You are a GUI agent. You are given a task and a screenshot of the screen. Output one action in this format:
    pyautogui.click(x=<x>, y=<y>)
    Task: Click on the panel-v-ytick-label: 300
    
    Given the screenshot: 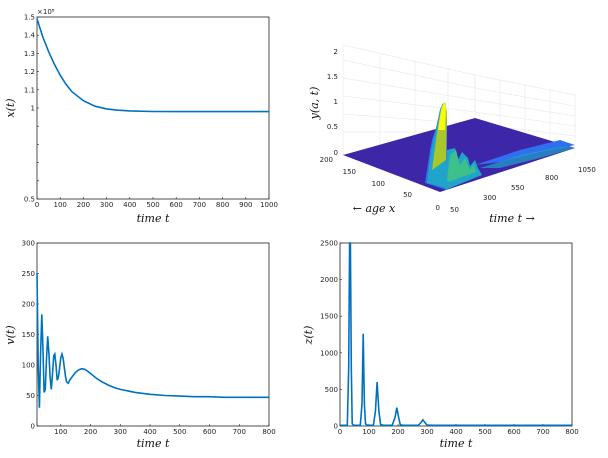 What is the action you would take?
    pyautogui.click(x=28, y=244)
    